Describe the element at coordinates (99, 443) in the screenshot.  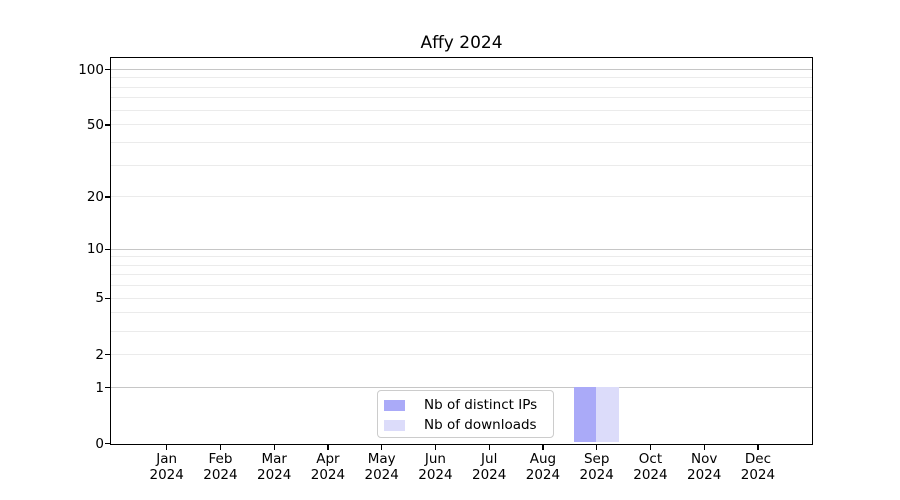
I see `y-axis-tick-label: 0` at that location.